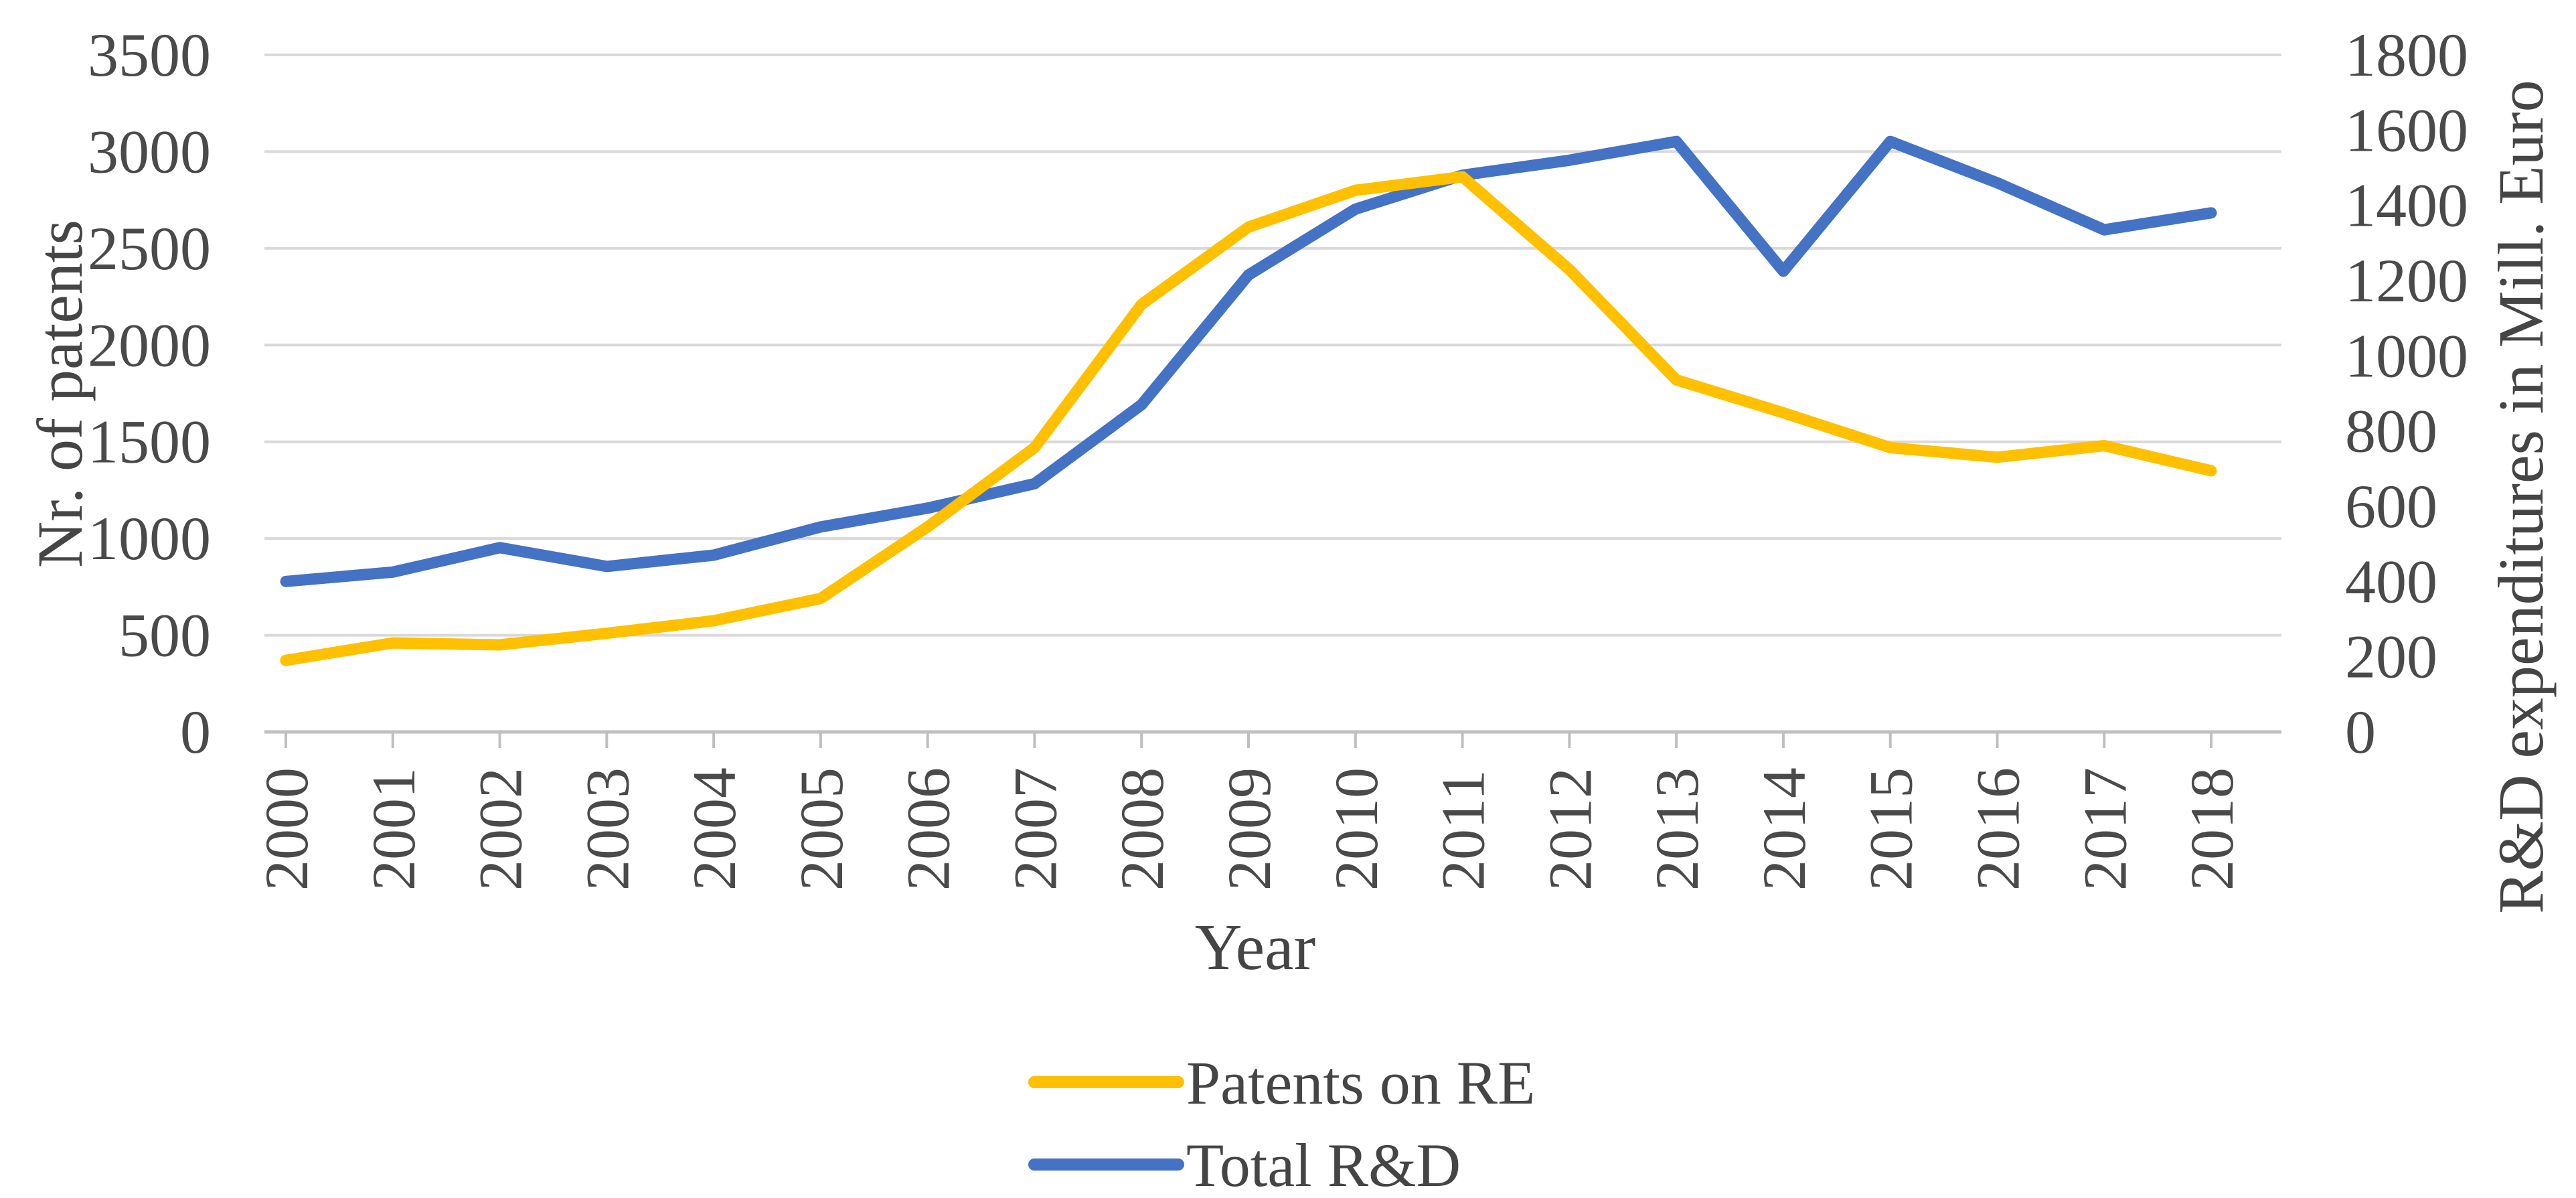 The image size is (2576, 1198). I want to click on x-tick-label: 2001, so click(394, 829).